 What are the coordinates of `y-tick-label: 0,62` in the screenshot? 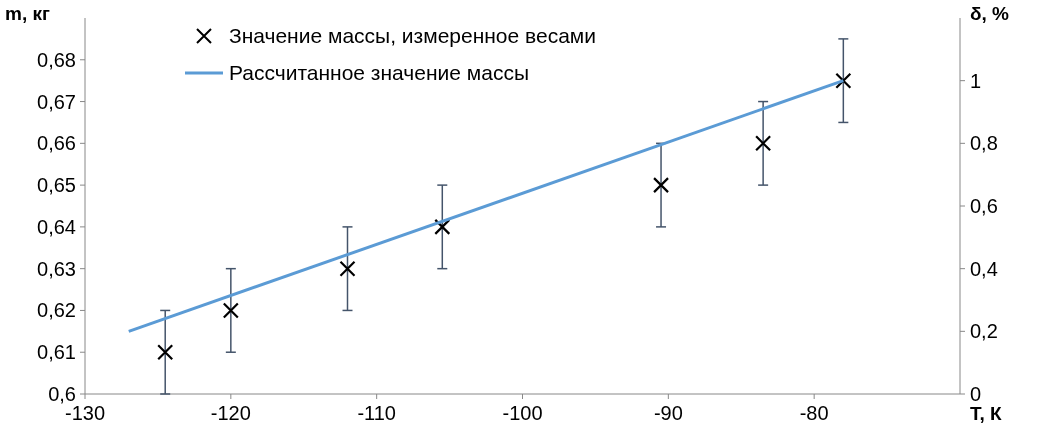 It's located at (56, 310).